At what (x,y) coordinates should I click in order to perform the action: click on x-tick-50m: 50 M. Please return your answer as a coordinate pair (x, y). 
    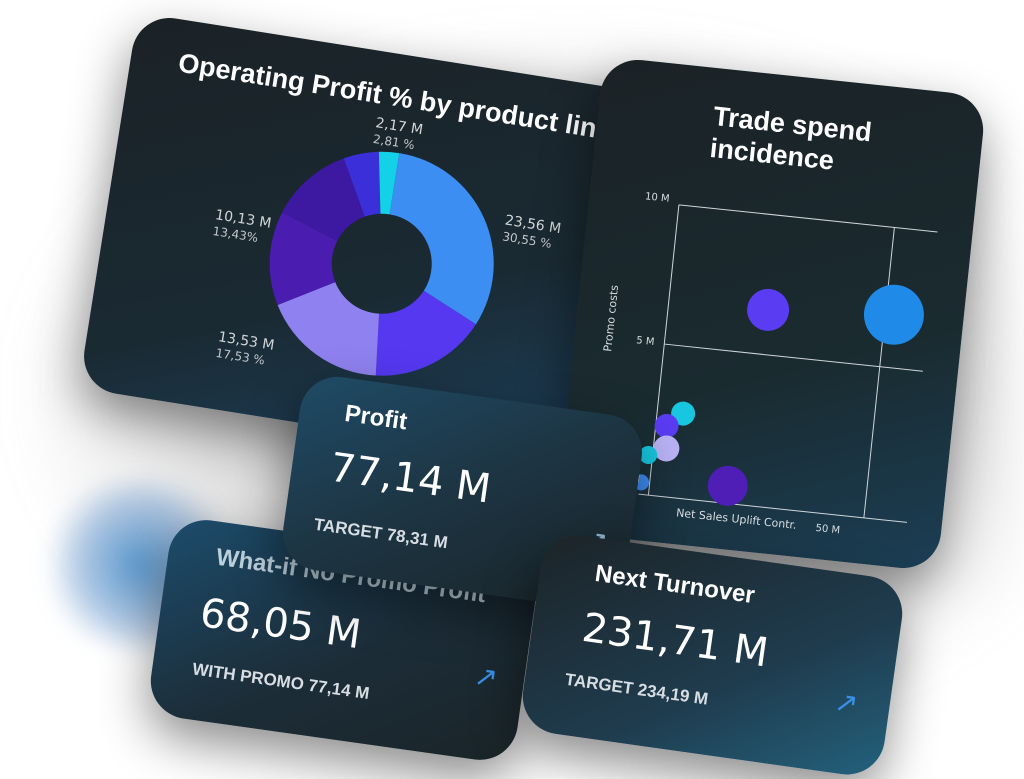
    Looking at the image, I should click on (828, 530).